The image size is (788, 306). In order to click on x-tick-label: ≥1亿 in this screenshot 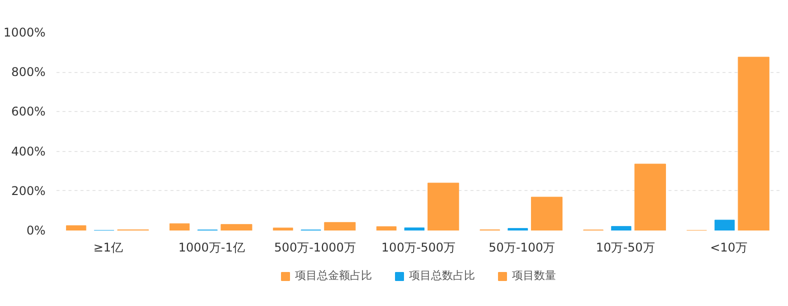, I will do `click(108, 247)`.